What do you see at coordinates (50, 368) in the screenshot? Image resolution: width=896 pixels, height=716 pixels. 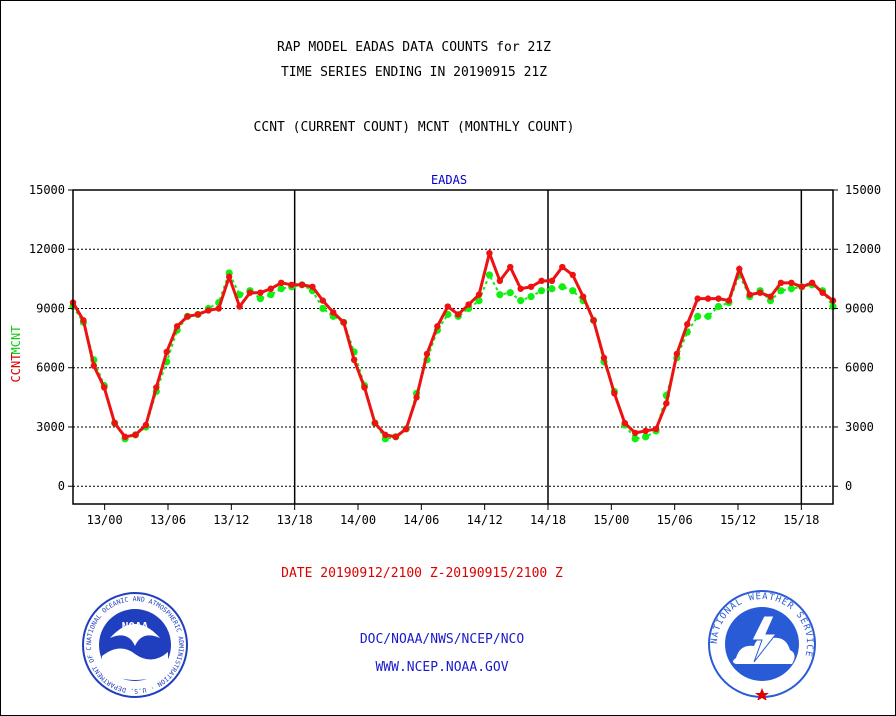 I see `y-tick-label-left: 6000` at bounding box center [50, 368].